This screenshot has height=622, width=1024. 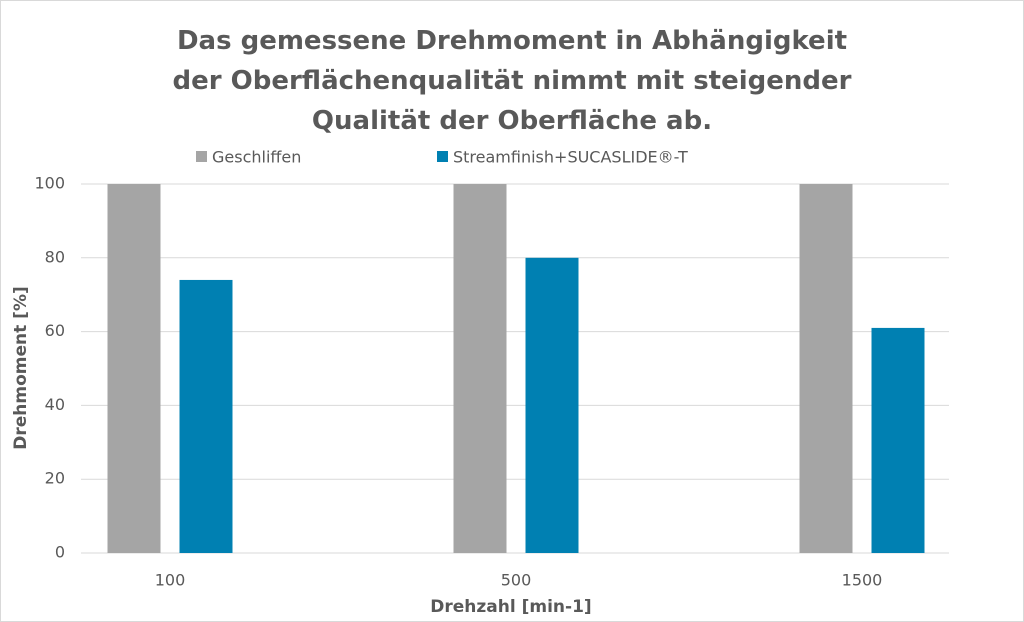 I want to click on y-tick-label: 20, so click(x=55, y=478).